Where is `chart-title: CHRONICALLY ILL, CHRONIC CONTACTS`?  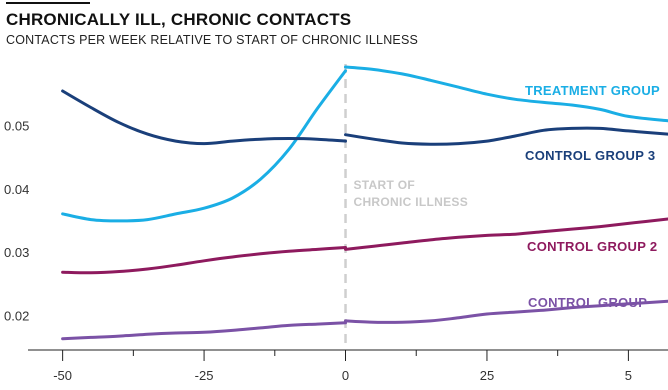
chart-title: CHRONICALLY ILL, CHRONIC CONTACTS is located at coordinates (178, 19).